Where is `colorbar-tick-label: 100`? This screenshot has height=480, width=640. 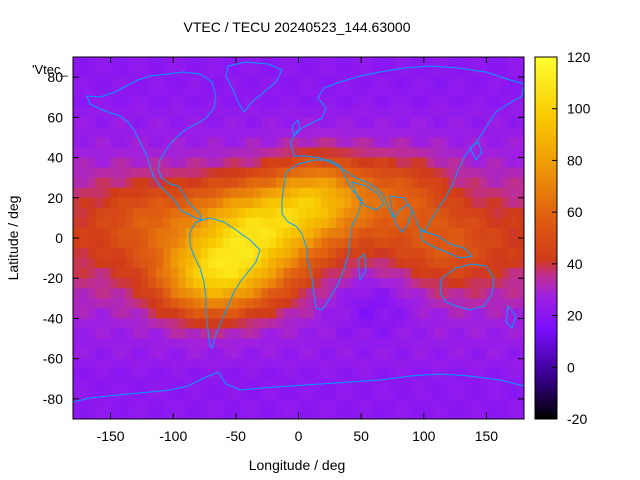
colorbar-tick-label: 100 is located at coordinates (579, 109).